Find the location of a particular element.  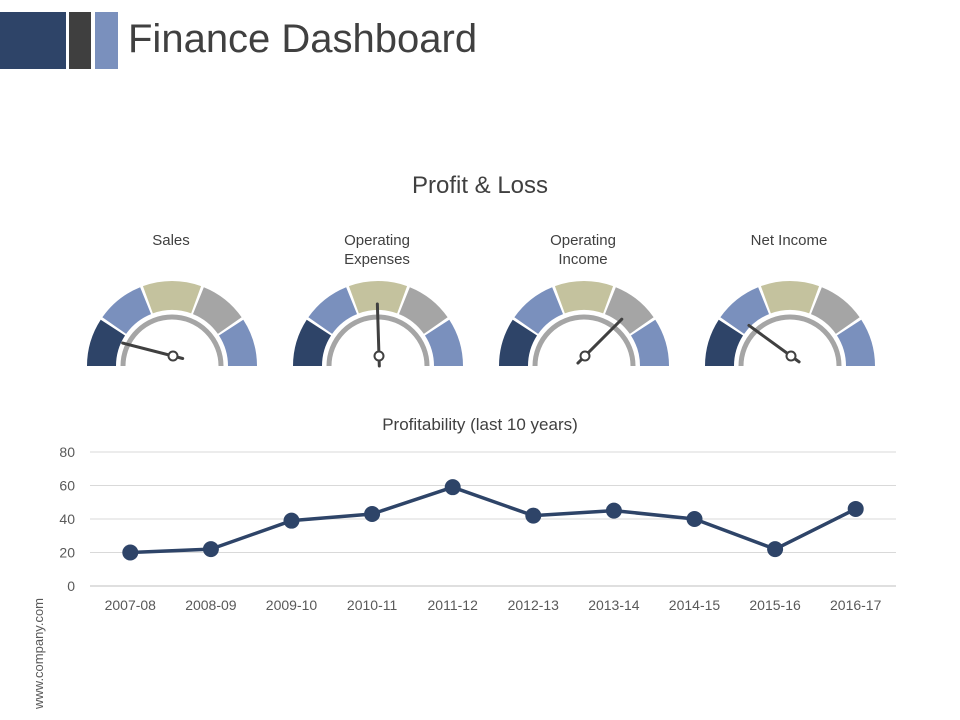

x-tick-label: 2008-09 is located at coordinates (211, 605).